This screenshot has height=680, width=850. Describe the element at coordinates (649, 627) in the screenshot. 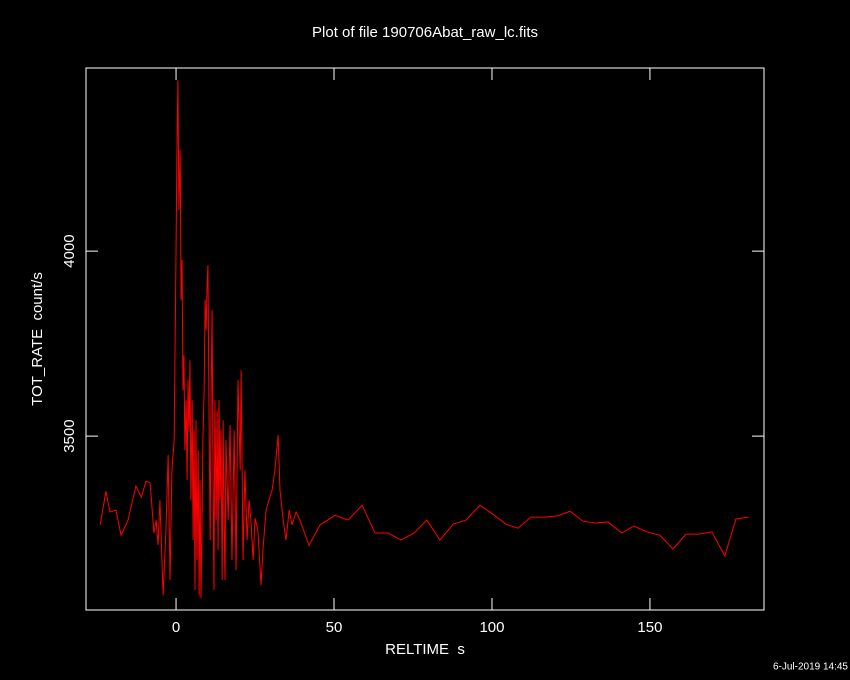

I see `x-tick-label: 150` at that location.